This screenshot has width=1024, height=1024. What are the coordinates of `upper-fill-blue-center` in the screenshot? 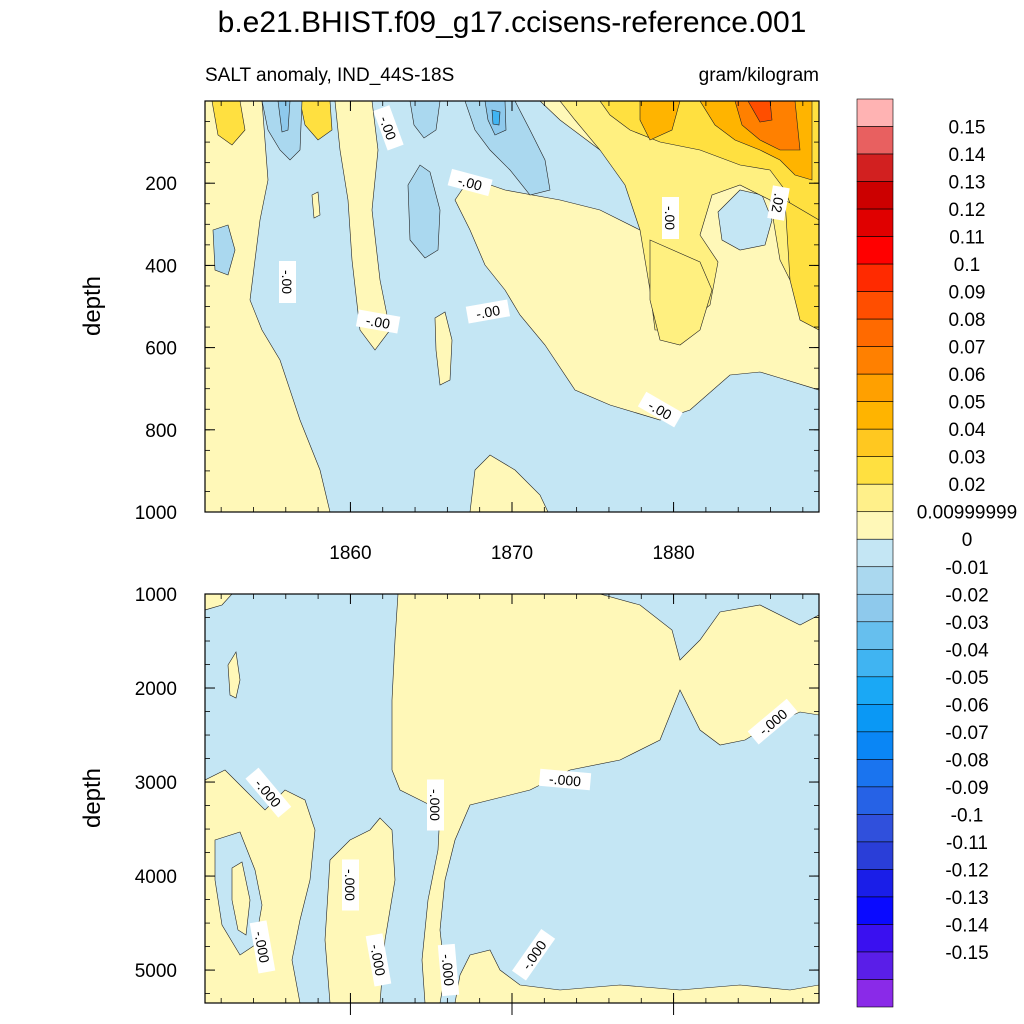 It's located at (507, 148).